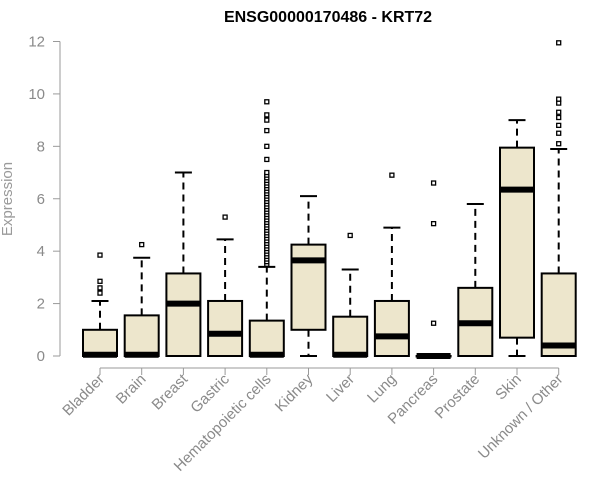 The width and height of the screenshot is (600, 500). I want to click on y-tick-label: 2, so click(41, 304).